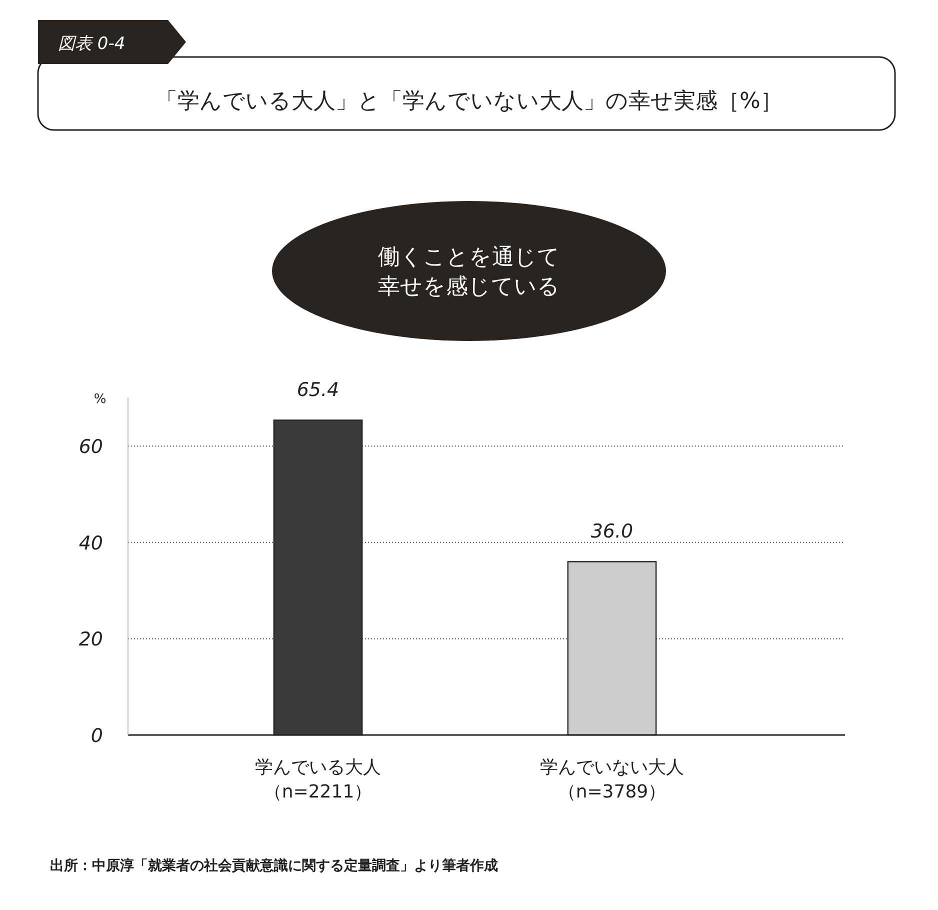  What do you see at coordinates (100, 399) in the screenshot?
I see `ylabel: %` at bounding box center [100, 399].